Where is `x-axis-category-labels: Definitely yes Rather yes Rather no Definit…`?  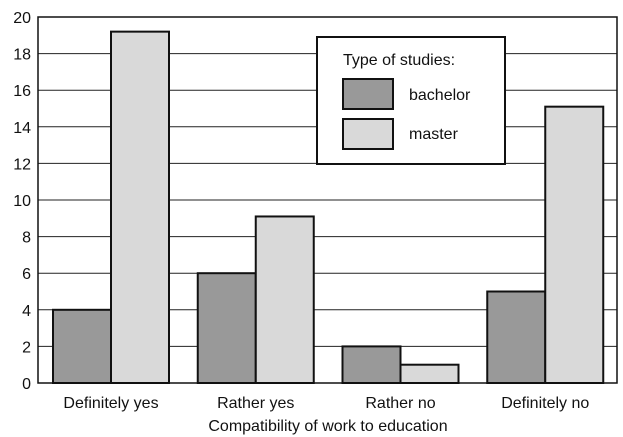
x-axis-category-labels: Definitely yes Rather yes Rather no Definit… is located at coordinates (326, 403).